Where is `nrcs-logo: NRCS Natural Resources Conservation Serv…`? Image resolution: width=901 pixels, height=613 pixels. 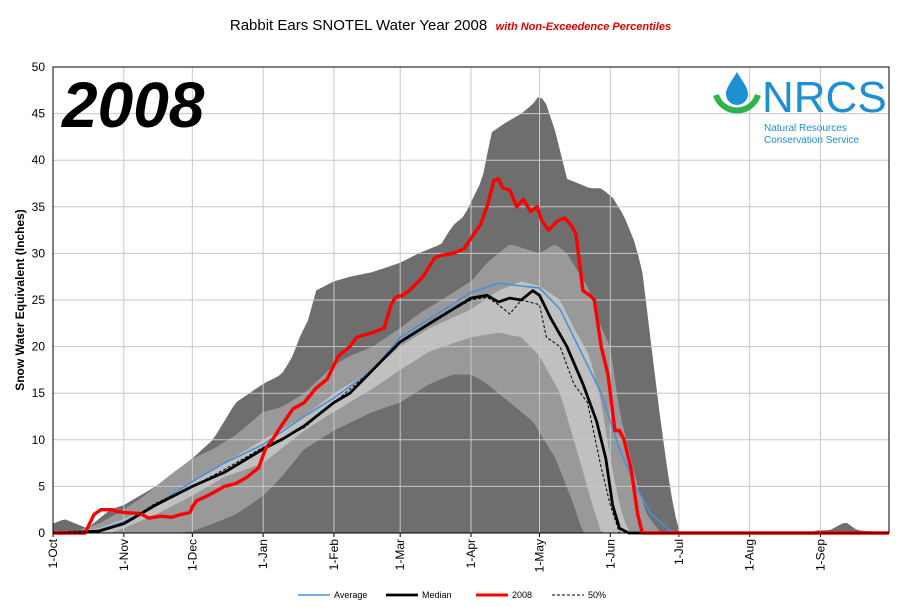 nrcs-logo: NRCS Natural Resources Conservation Serv… is located at coordinates (800, 109).